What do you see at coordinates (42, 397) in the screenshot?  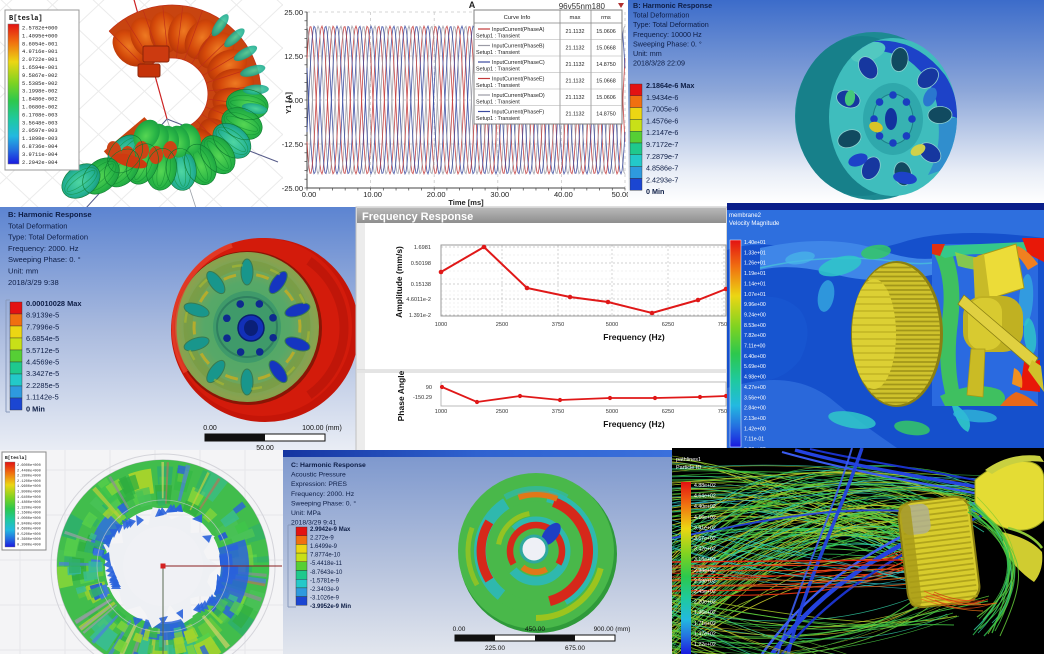 I see `svg-text: 1.1142e-5` at bounding box center [42, 397].